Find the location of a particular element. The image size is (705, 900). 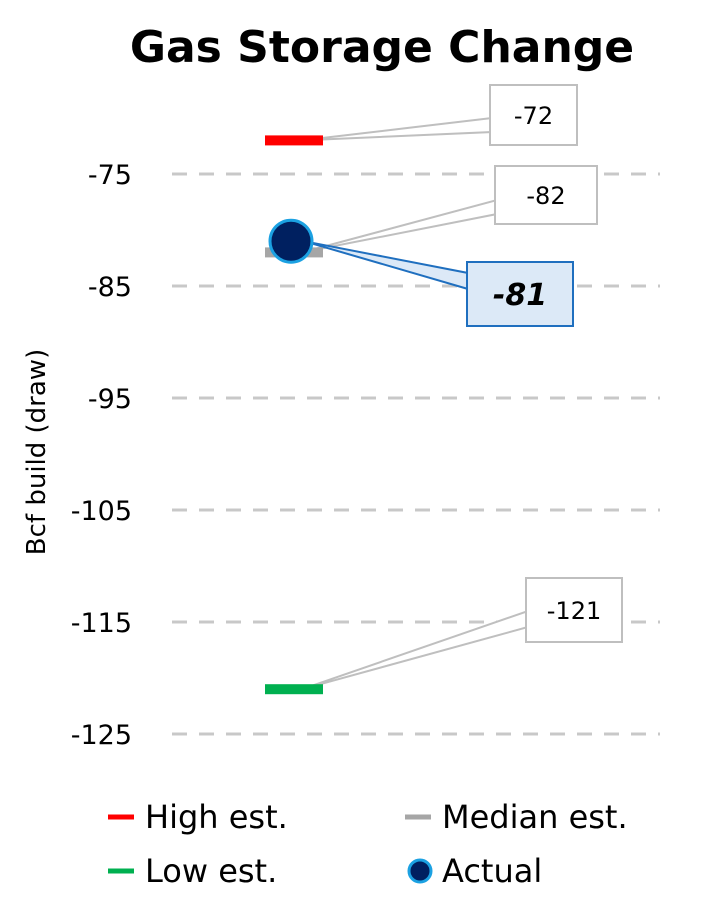

legend-label-median: Median est. is located at coordinates (535, 817).